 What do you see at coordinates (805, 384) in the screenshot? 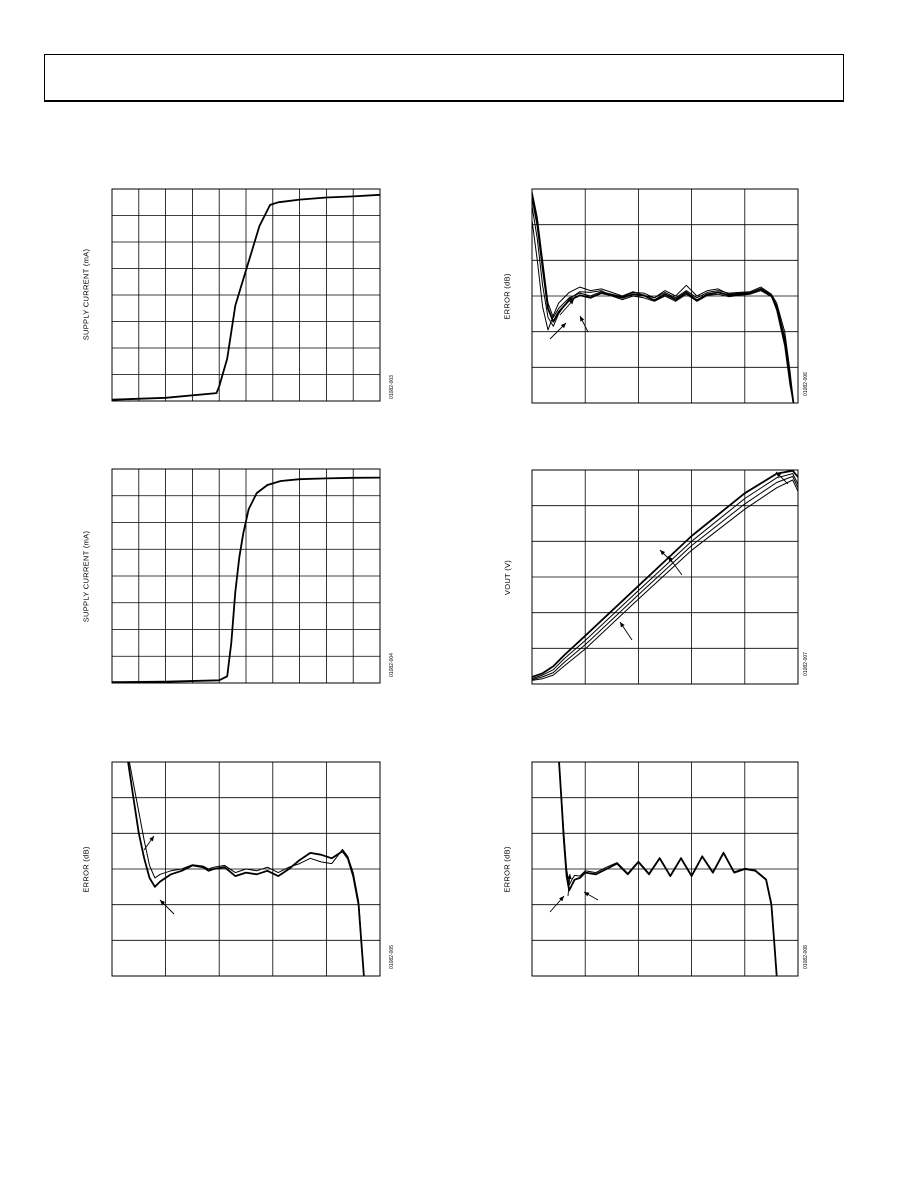
I see `figure-id: 01082-006` at bounding box center [805, 384].